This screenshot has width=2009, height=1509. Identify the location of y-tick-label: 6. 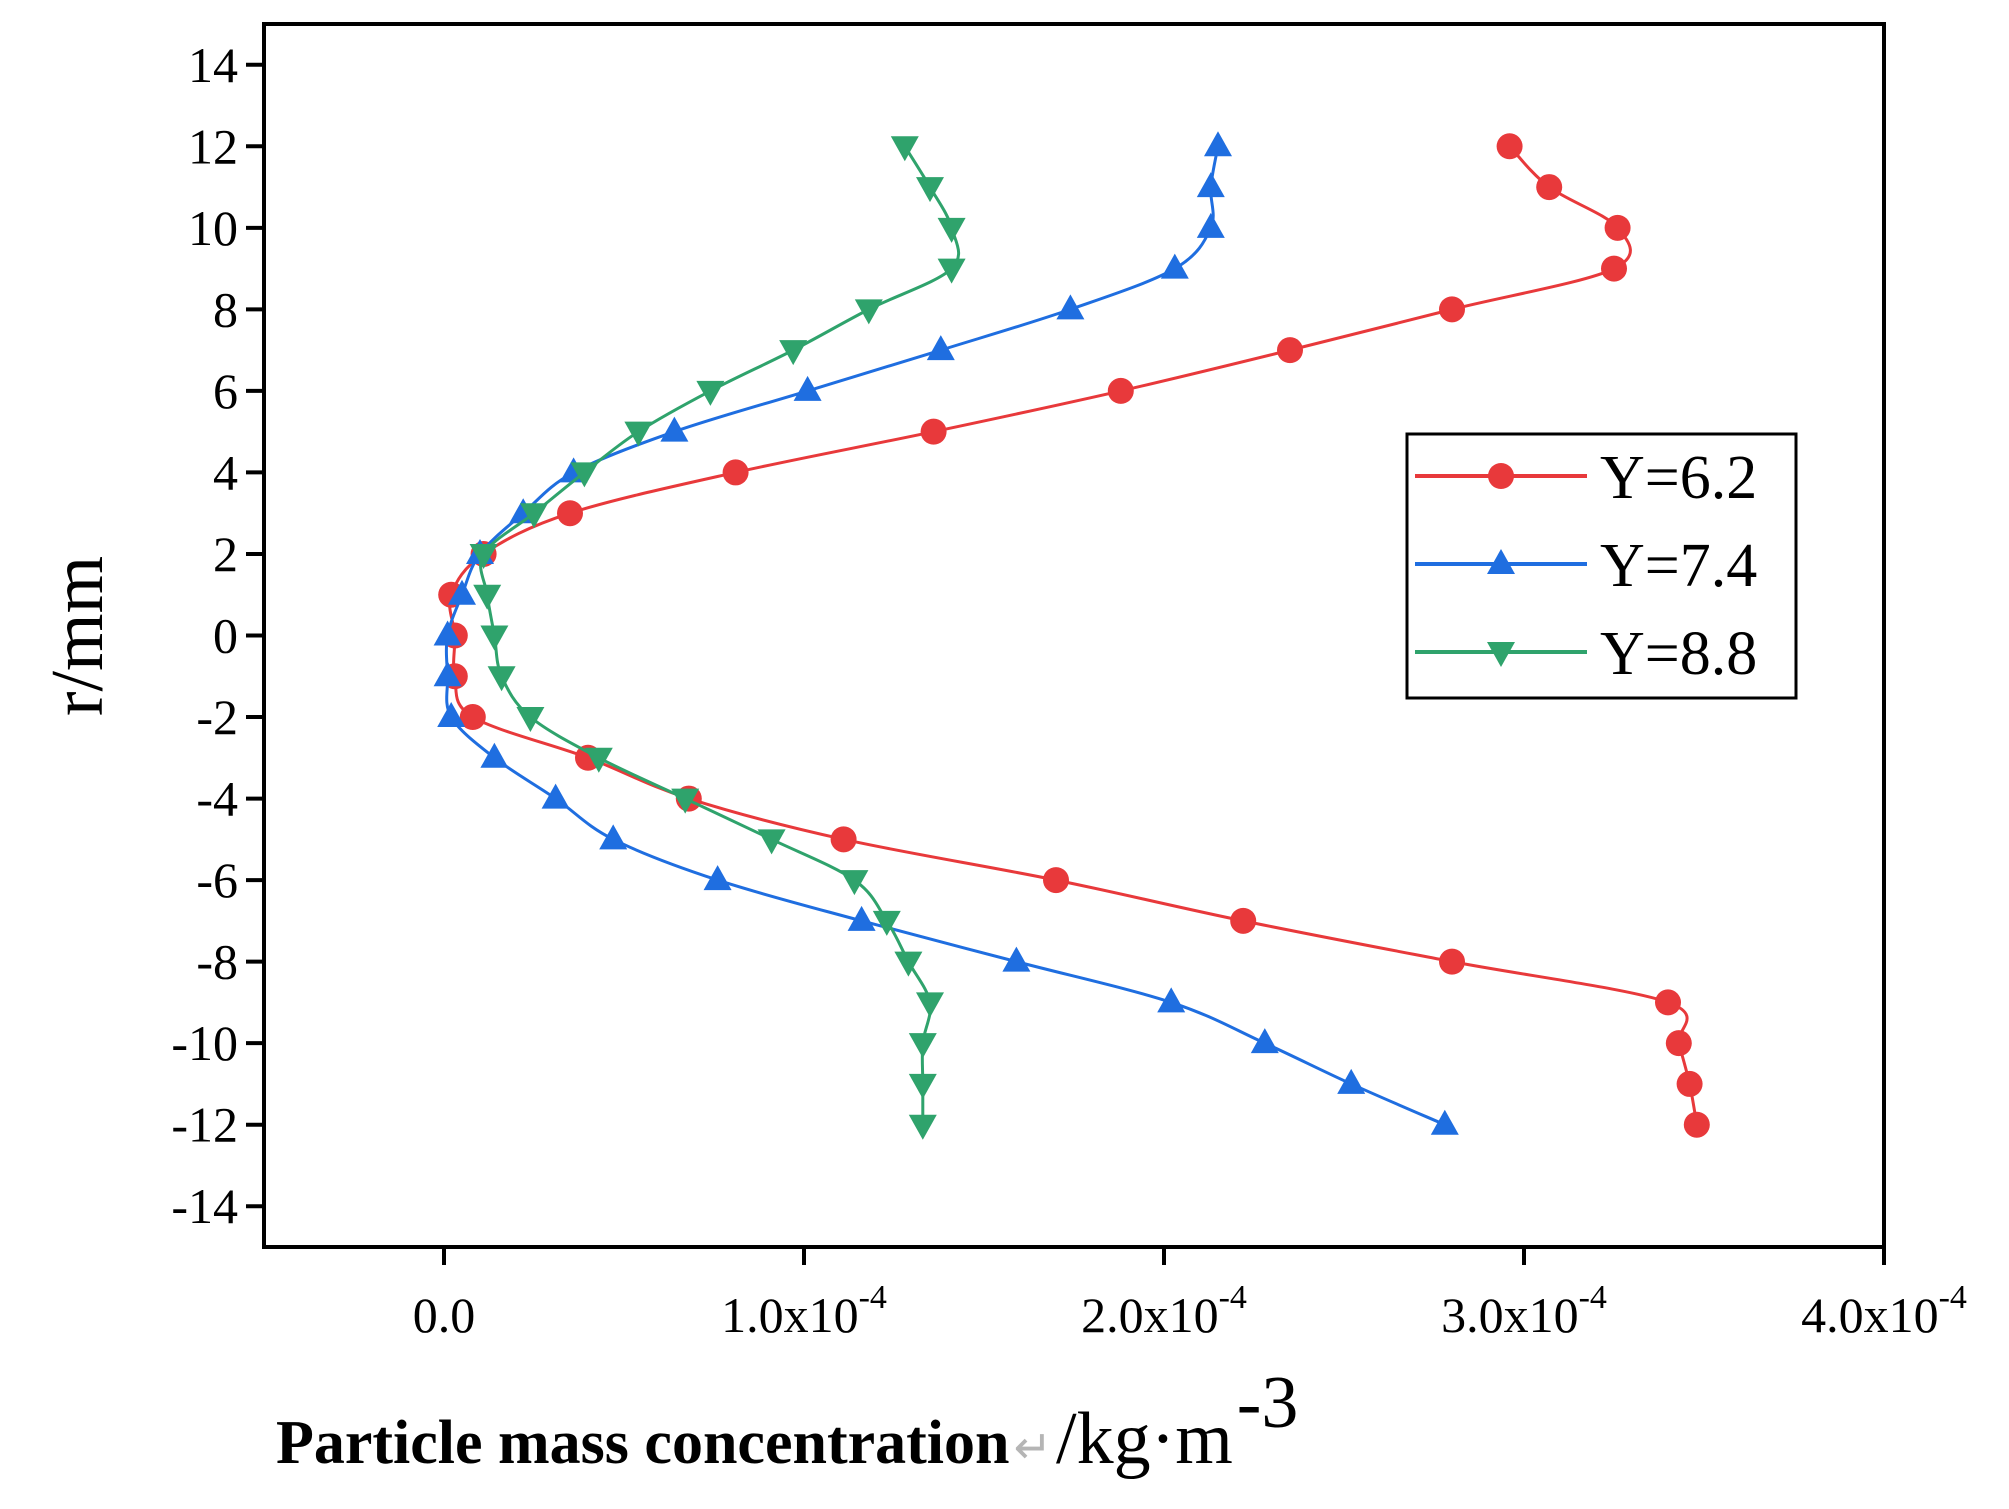
(225, 391).